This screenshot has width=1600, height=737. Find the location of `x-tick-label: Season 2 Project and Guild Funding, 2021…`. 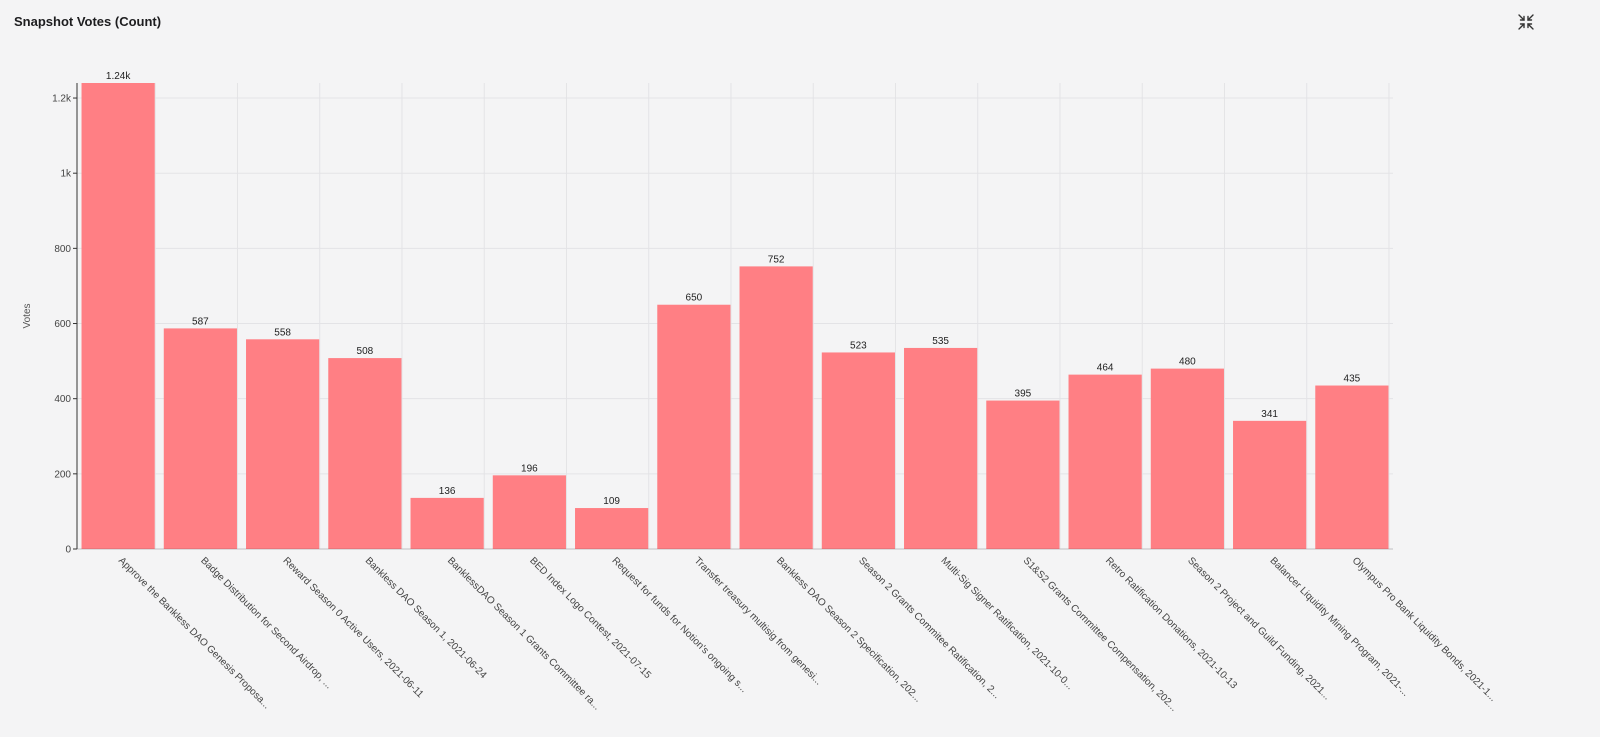

x-tick-label: Season 2 Project and Guild Funding, 2021… is located at coordinates (1258, 628).